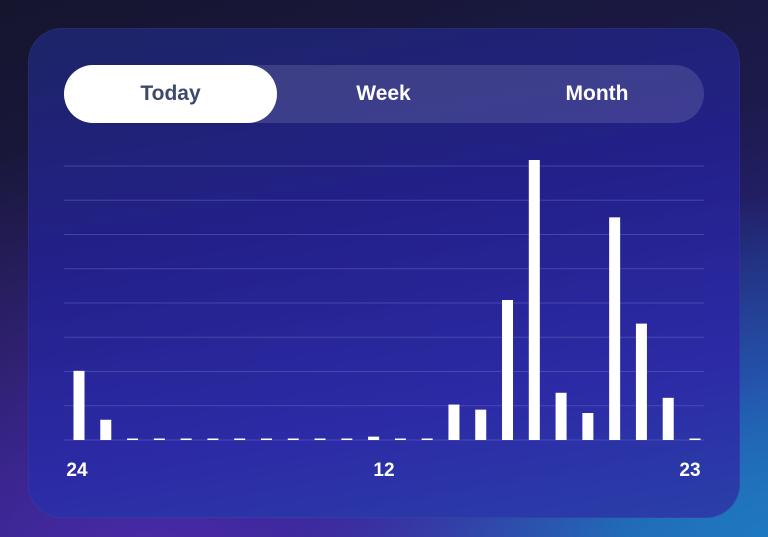 The width and height of the screenshot is (768, 537). I want to click on x-tick-label: 23, so click(689, 470).